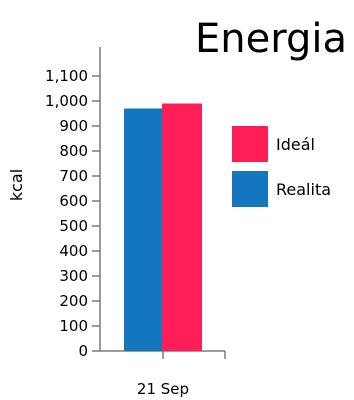  Describe the element at coordinates (73, 126) in the screenshot. I see `y-tick-label: 900` at that location.